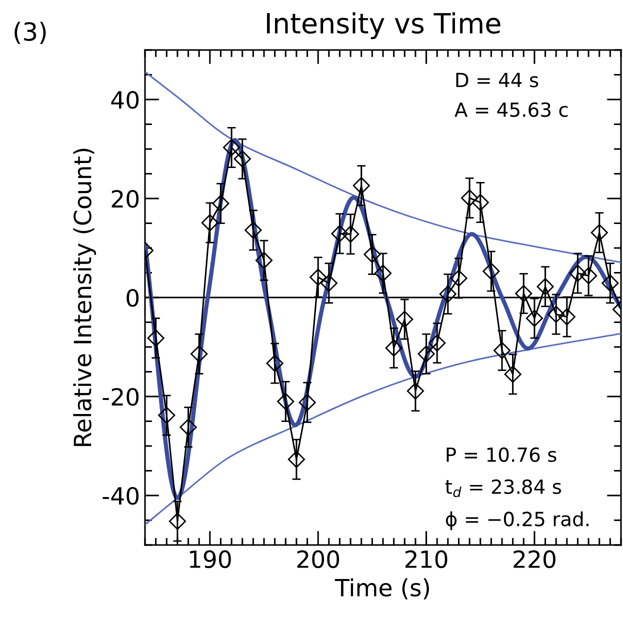  I want to click on annotation: A = 45.63 c, so click(511, 110).